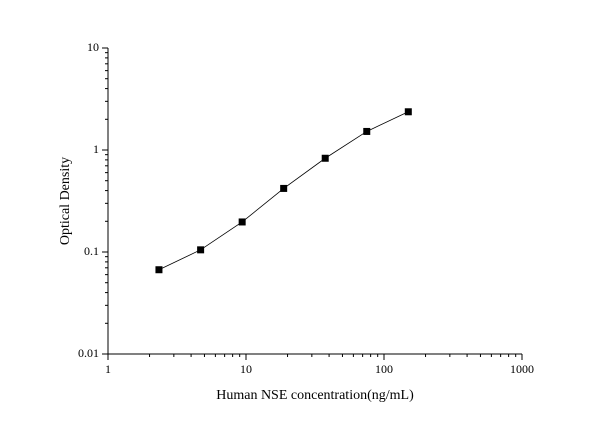 This screenshot has height=425, width=608. Describe the element at coordinates (246, 369) in the screenshot. I see `x-tick-label: 10` at that location.